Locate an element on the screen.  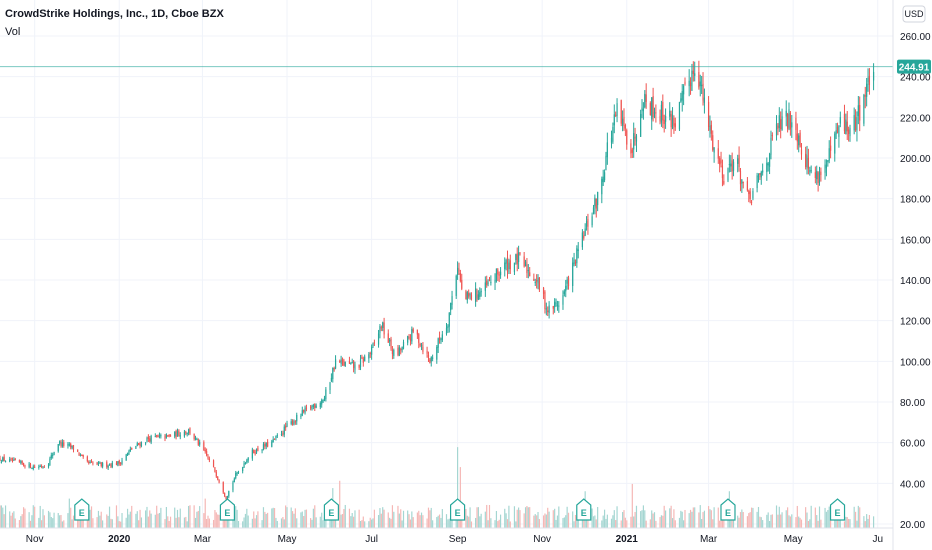
y-tick-label: 160.00 is located at coordinates (915, 240).